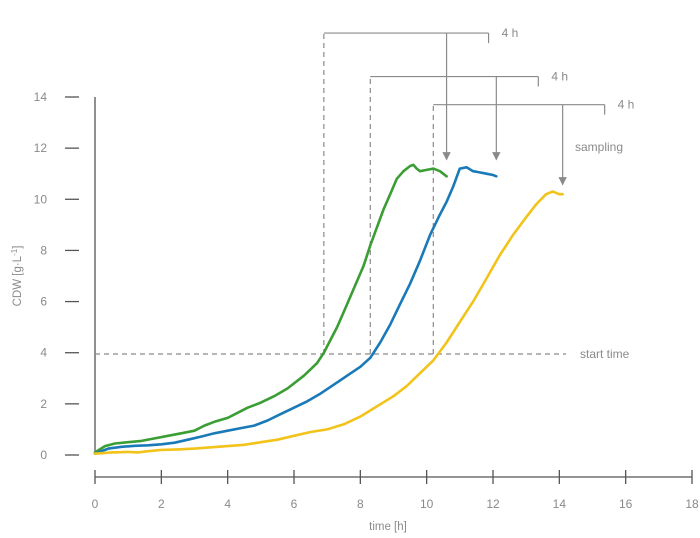 The image size is (700, 538). What do you see at coordinates (294, 504) in the screenshot?
I see `x-tick-label-6: 6` at bounding box center [294, 504].